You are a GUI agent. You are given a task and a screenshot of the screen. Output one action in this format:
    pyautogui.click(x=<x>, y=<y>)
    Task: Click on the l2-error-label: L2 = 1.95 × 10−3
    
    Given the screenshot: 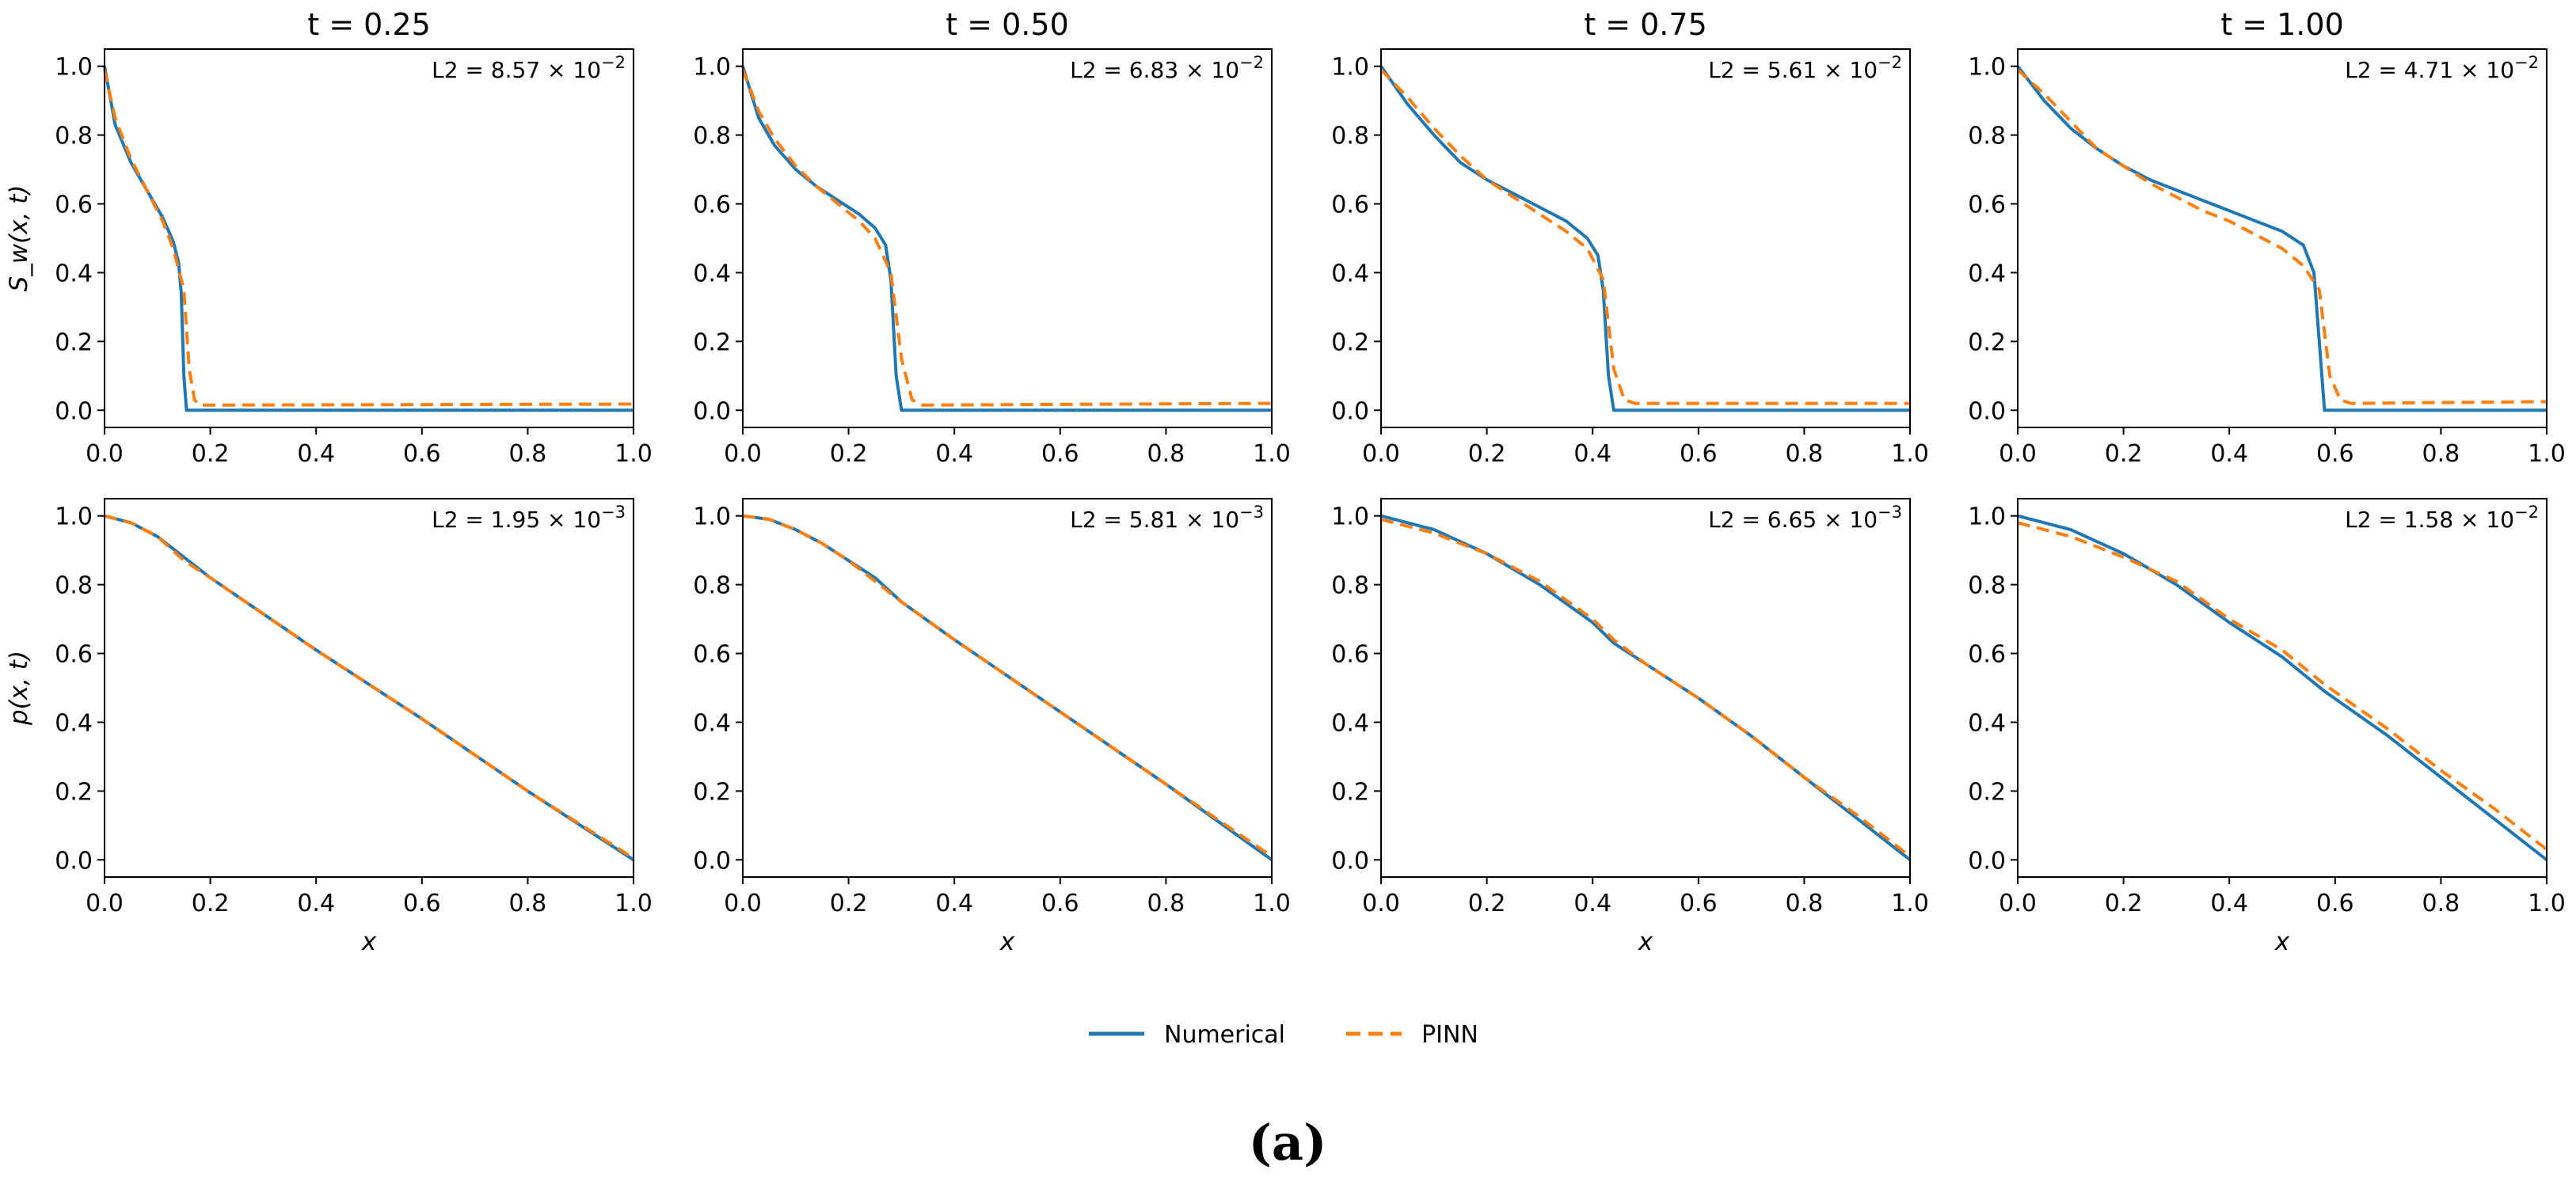 What is the action you would take?
    pyautogui.click(x=529, y=518)
    